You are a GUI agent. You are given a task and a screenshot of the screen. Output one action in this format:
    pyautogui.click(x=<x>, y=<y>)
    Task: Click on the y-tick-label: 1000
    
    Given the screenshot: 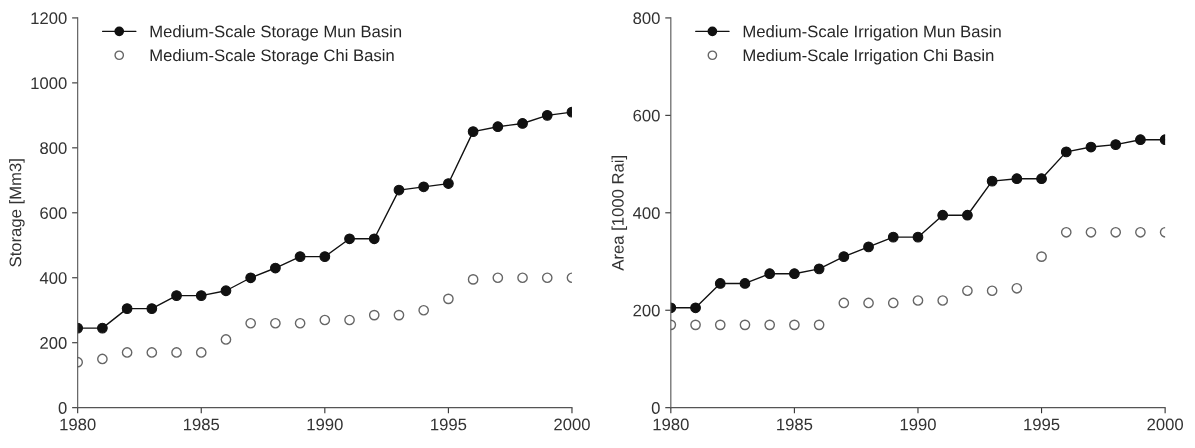 What is the action you would take?
    pyautogui.click(x=49, y=83)
    